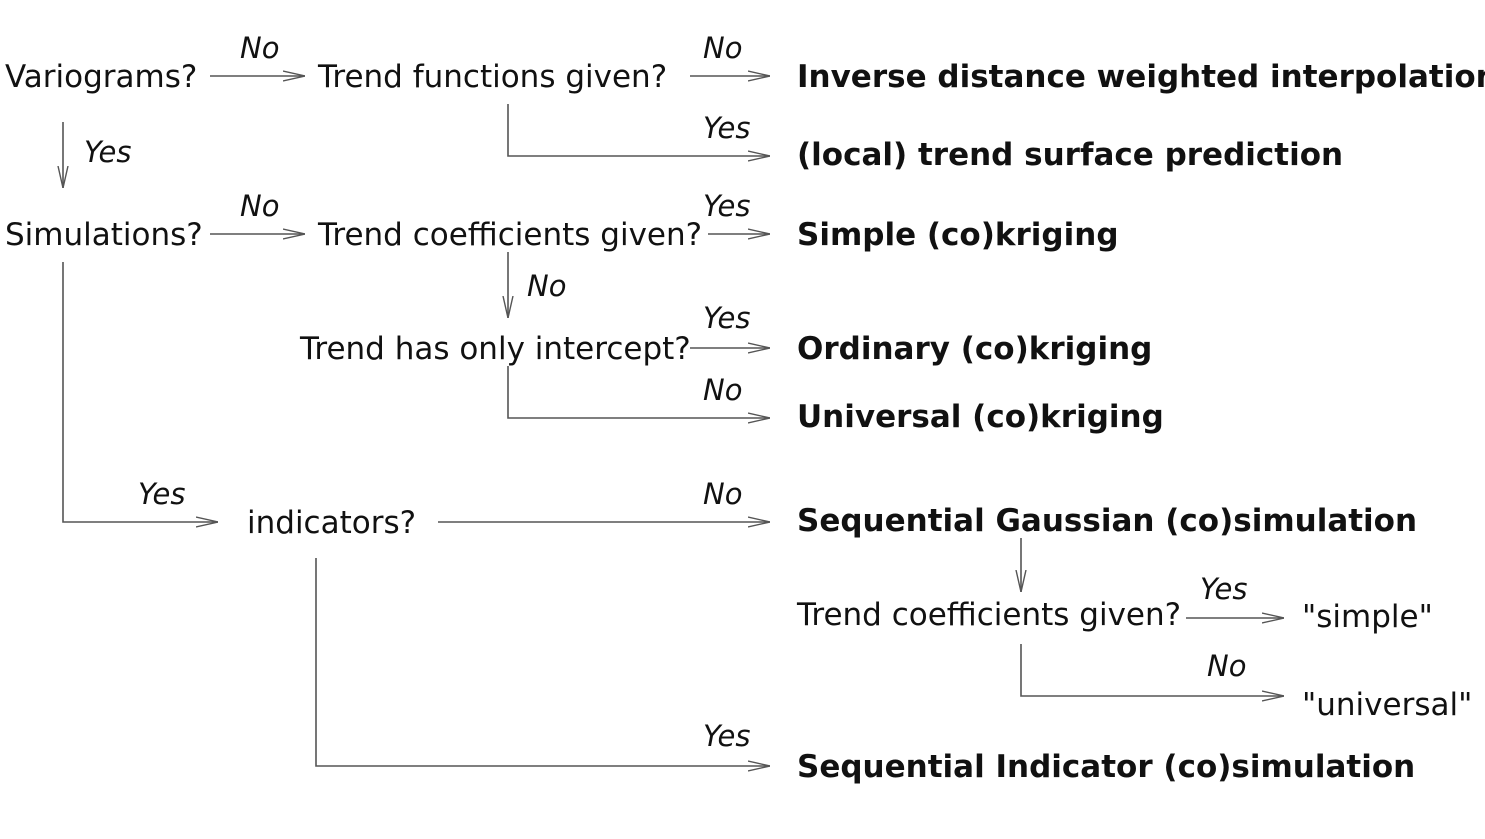  Describe the element at coordinates (260, 206) in the screenshot. I see `label-simulations-no: No` at that location.